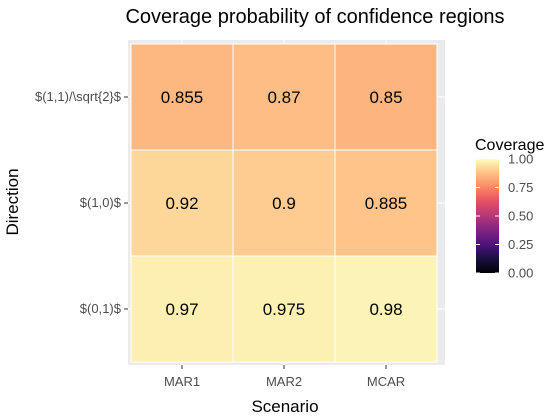  I want to click on cell-value-label: 0.97, so click(181, 309).